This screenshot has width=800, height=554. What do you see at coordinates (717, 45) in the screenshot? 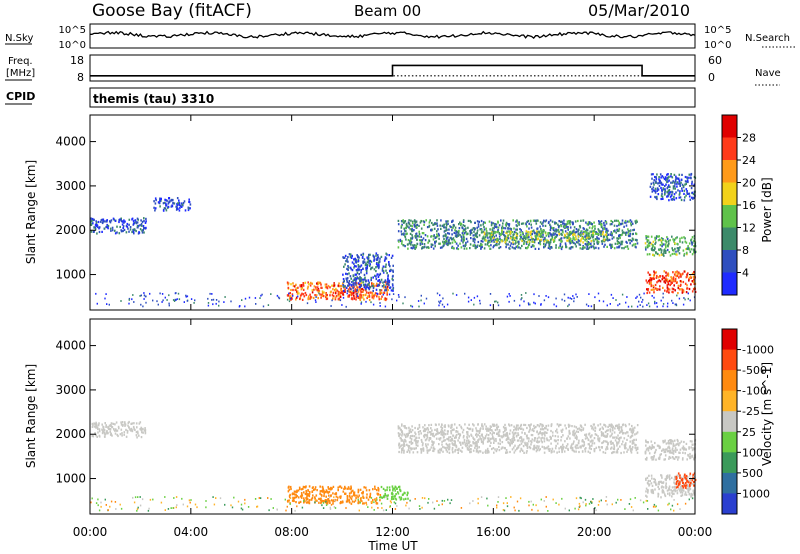
I see `noise-right-tick-bottom: 10^0` at bounding box center [717, 45].